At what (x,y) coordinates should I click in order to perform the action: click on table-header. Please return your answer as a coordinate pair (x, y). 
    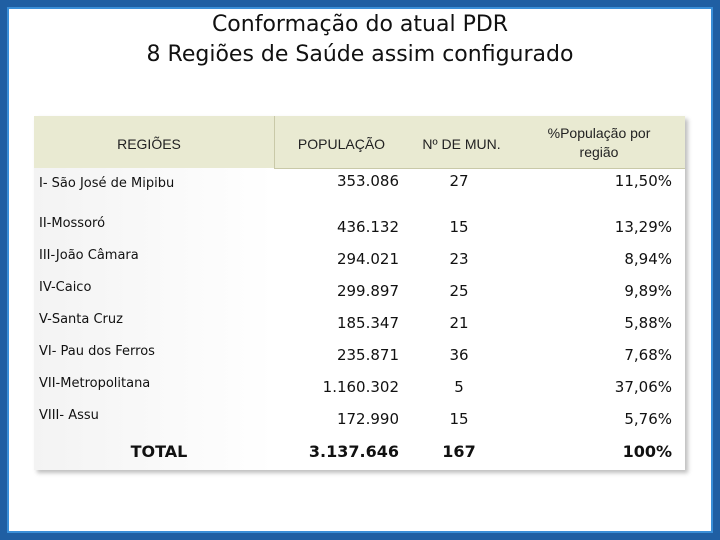
    Looking at the image, I should click on (359, 142).